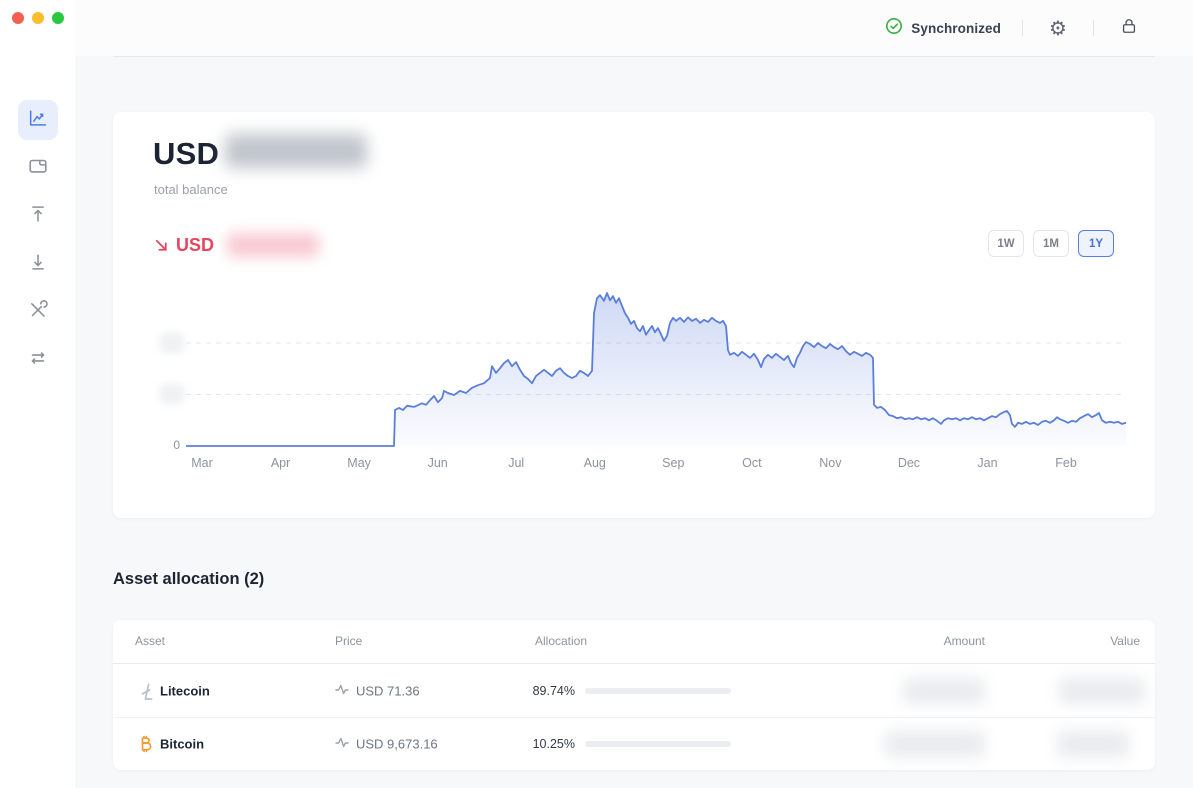  What do you see at coordinates (964, 641) in the screenshot?
I see `column-header-amount: Amount` at bounding box center [964, 641].